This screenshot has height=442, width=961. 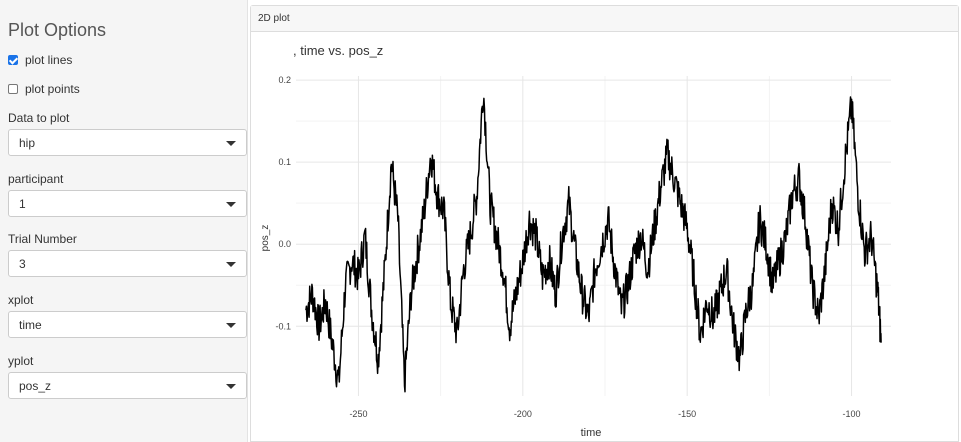 I want to click on xplot-label: xplot, so click(x=21, y=300).